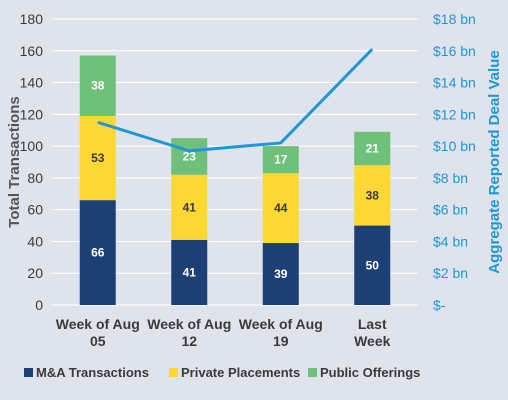  Describe the element at coordinates (32, 114) in the screenshot. I see `y-tick-label: 120` at that location.